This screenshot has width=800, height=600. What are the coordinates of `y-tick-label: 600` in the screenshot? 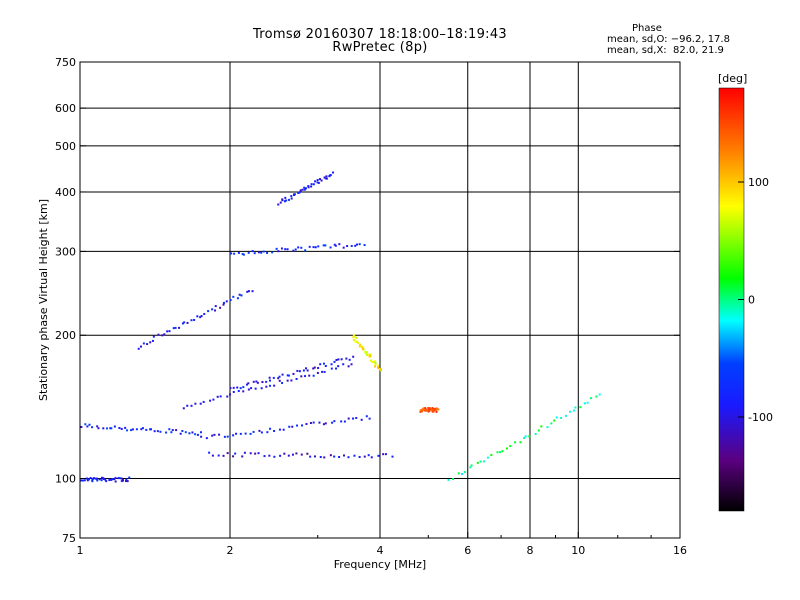 It's located at (65, 108).